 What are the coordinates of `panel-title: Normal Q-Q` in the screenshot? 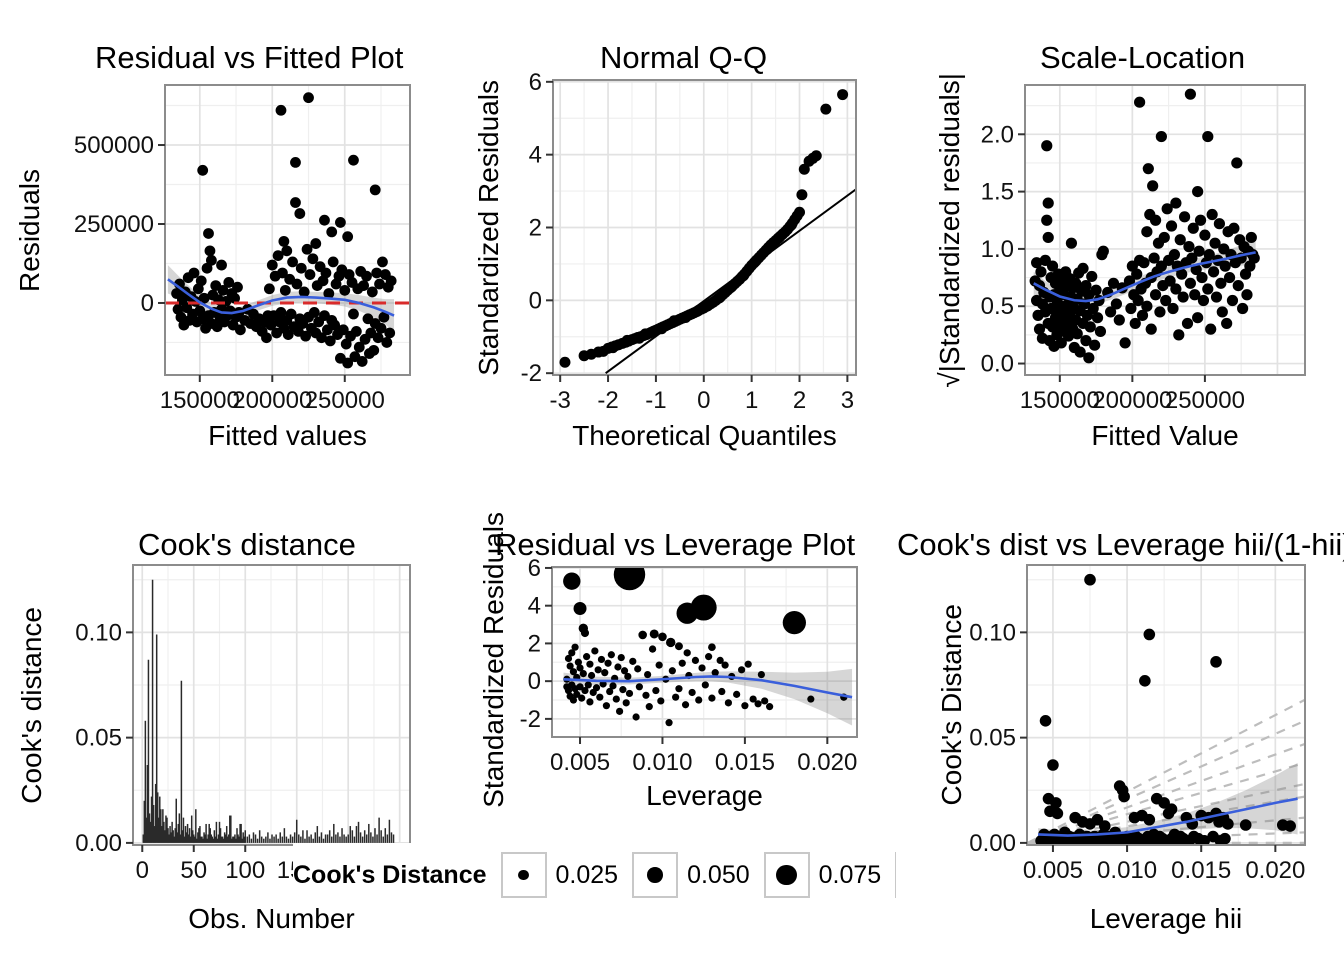 It's located at (684, 57).